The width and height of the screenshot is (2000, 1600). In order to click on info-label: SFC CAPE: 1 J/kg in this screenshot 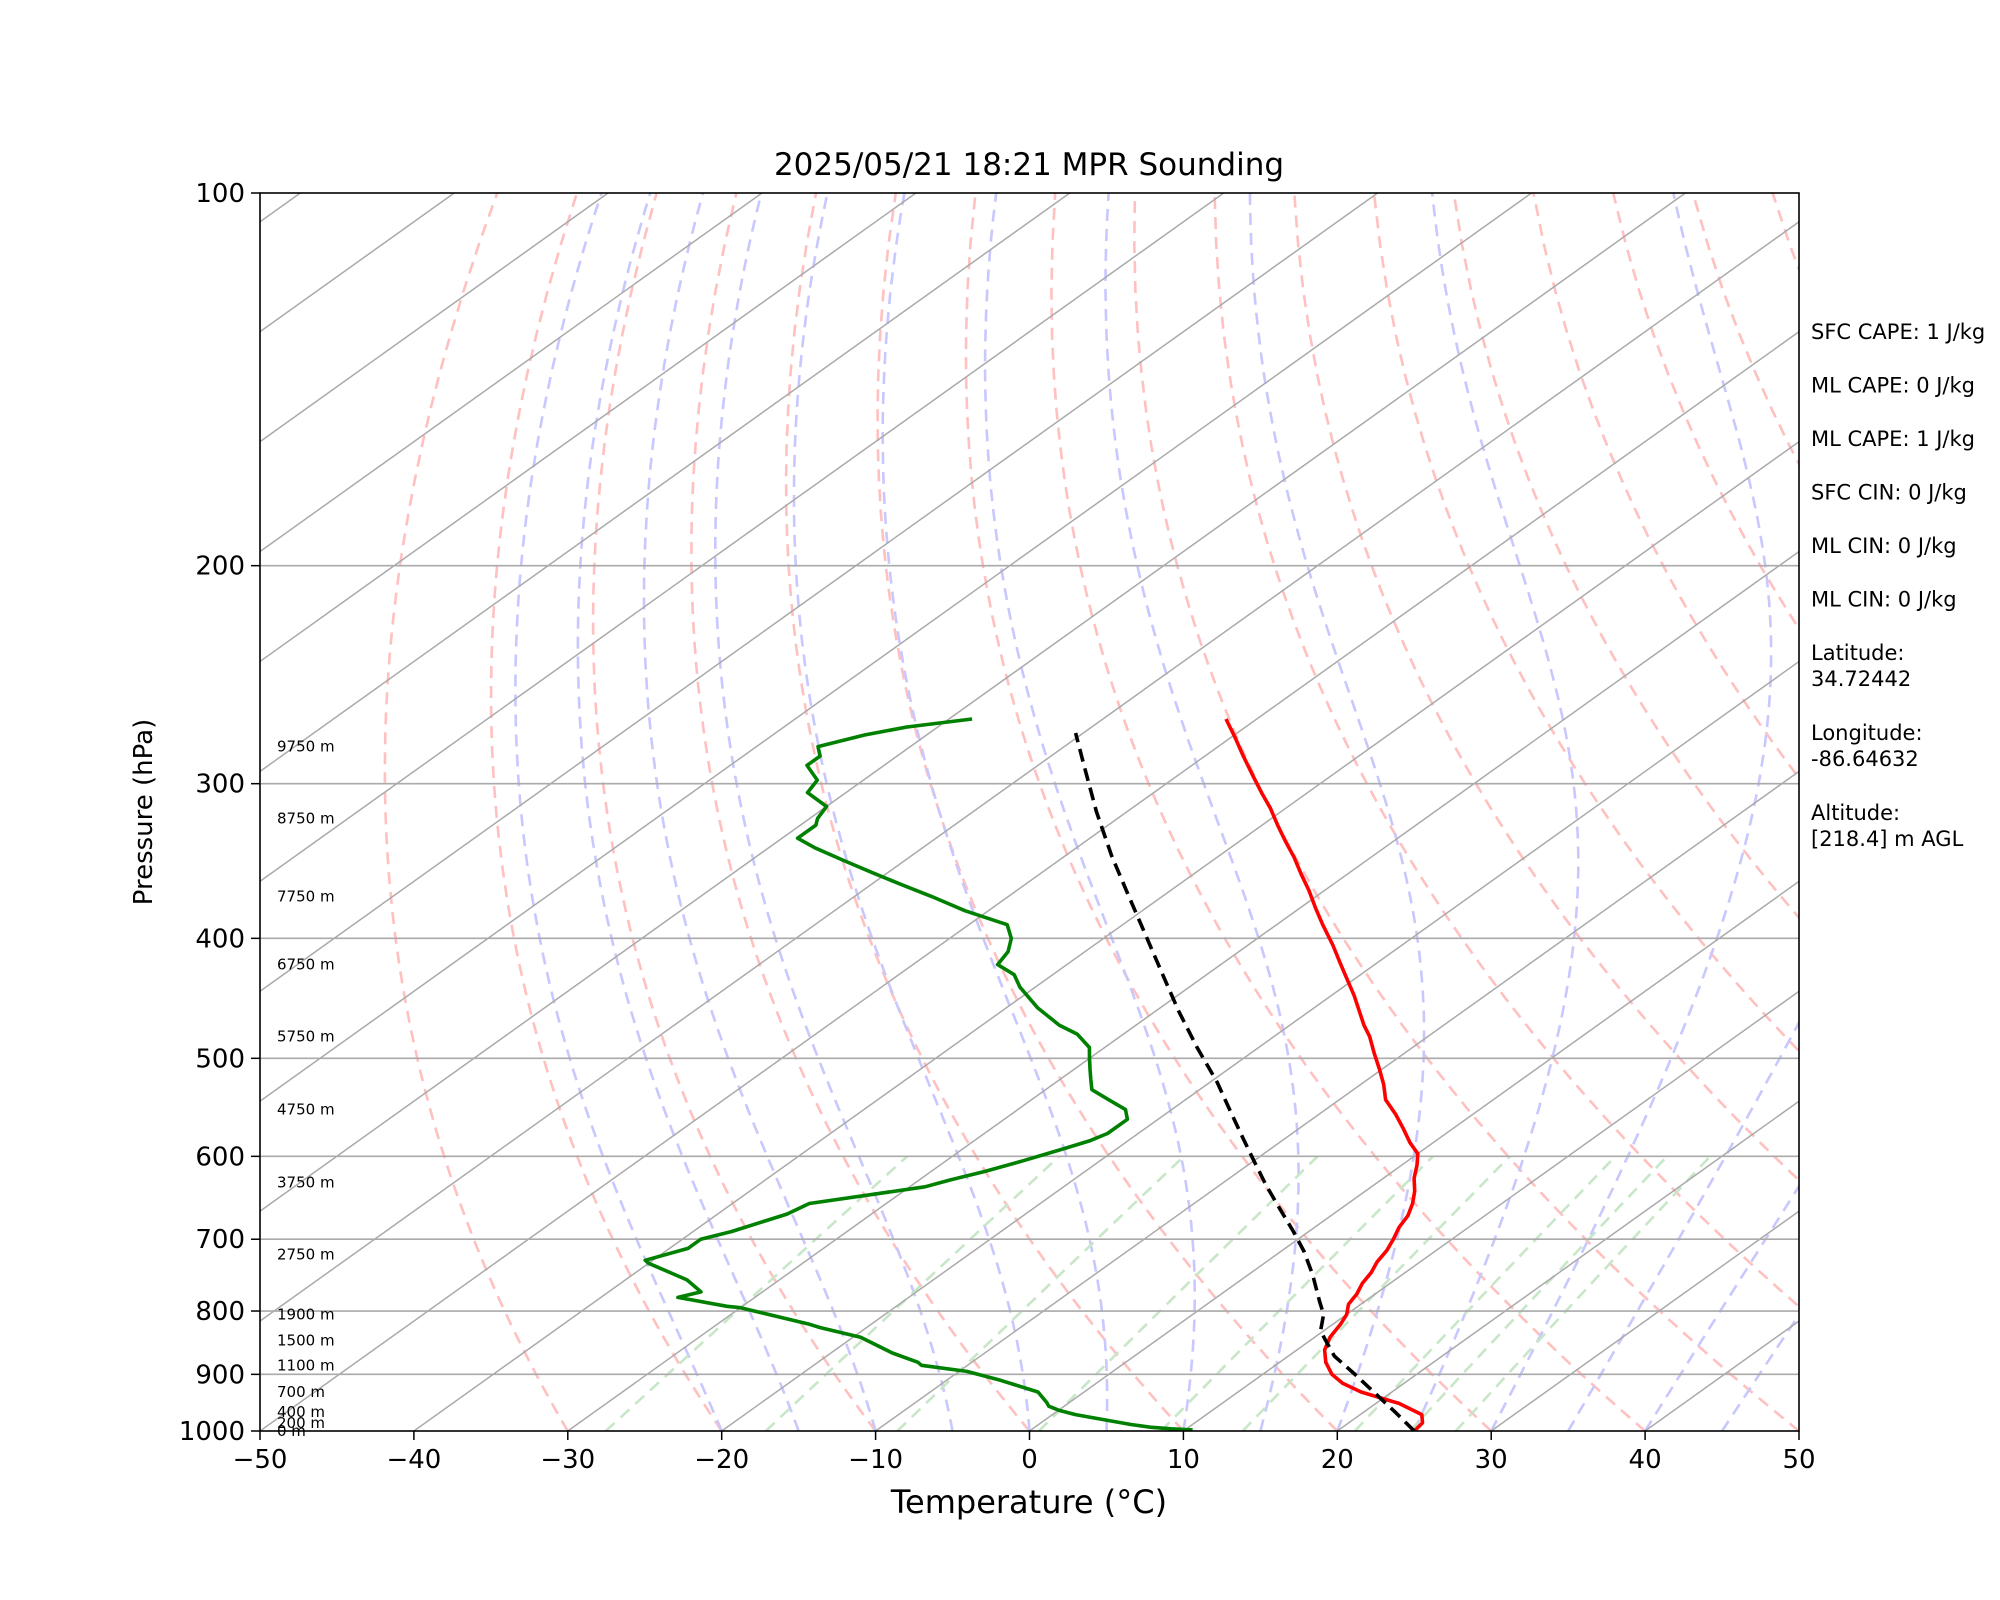, I will do `click(1898, 332)`.